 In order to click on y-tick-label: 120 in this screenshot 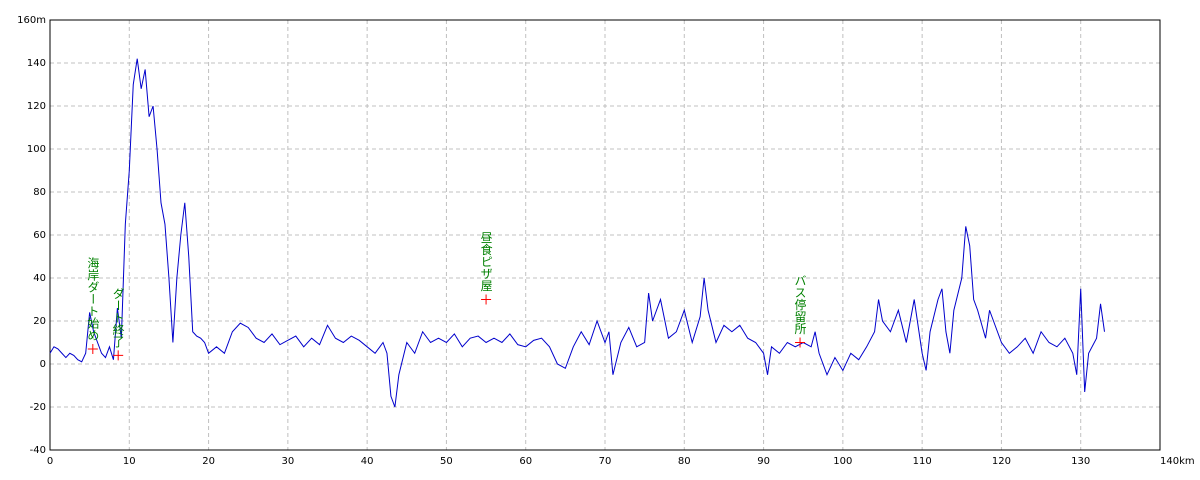, I will do `click(36, 106)`.